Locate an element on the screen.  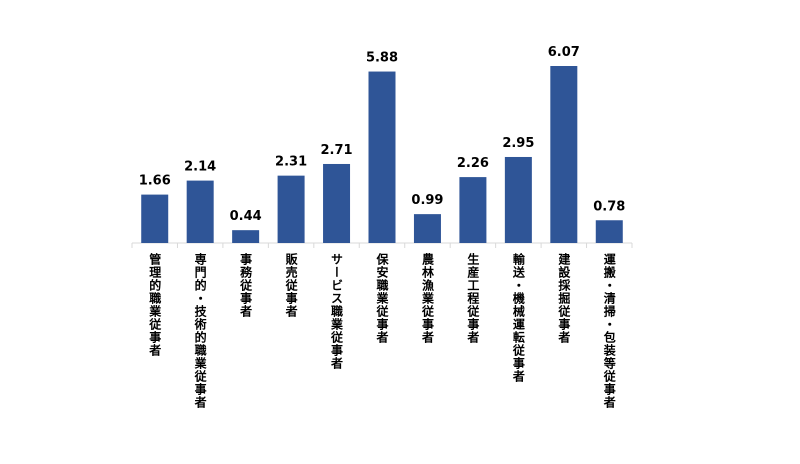
x-tick-label: 保安職業従事者 is located at coordinates (382, 298).